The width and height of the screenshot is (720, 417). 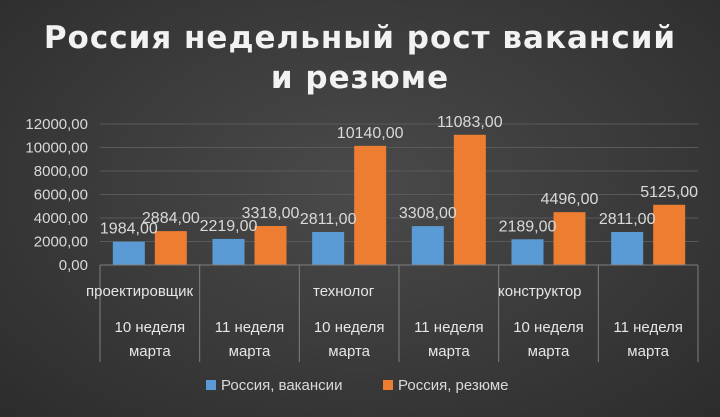 I want to click on y-tick-label: 6000,00, so click(x=61, y=195).